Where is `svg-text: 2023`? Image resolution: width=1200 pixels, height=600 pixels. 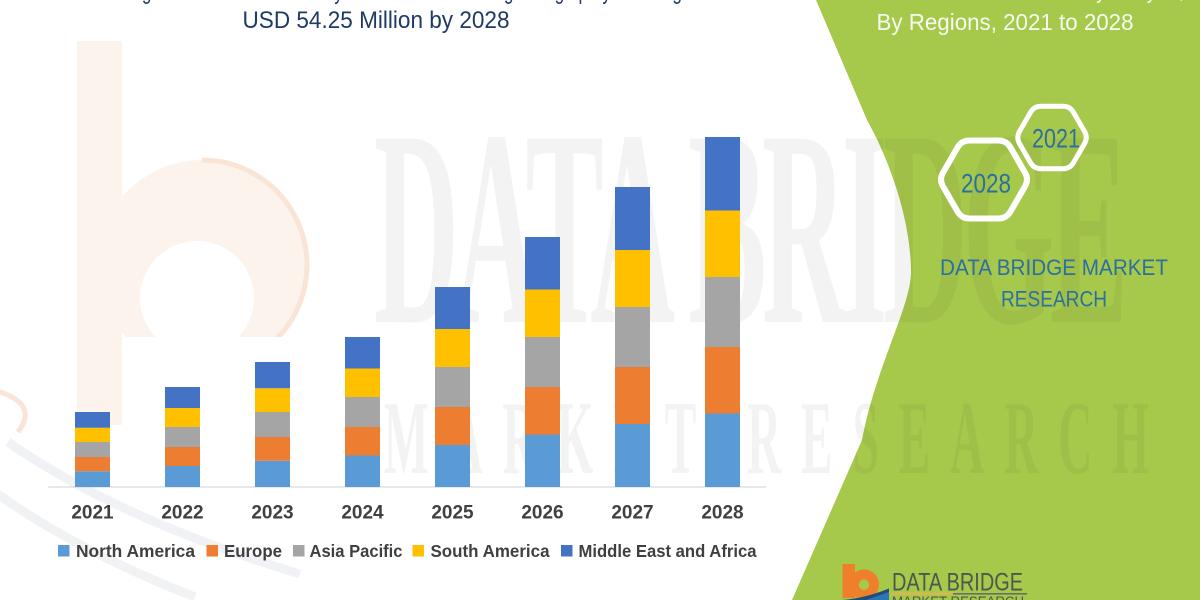 svg-text: 2023 is located at coordinates (272, 513).